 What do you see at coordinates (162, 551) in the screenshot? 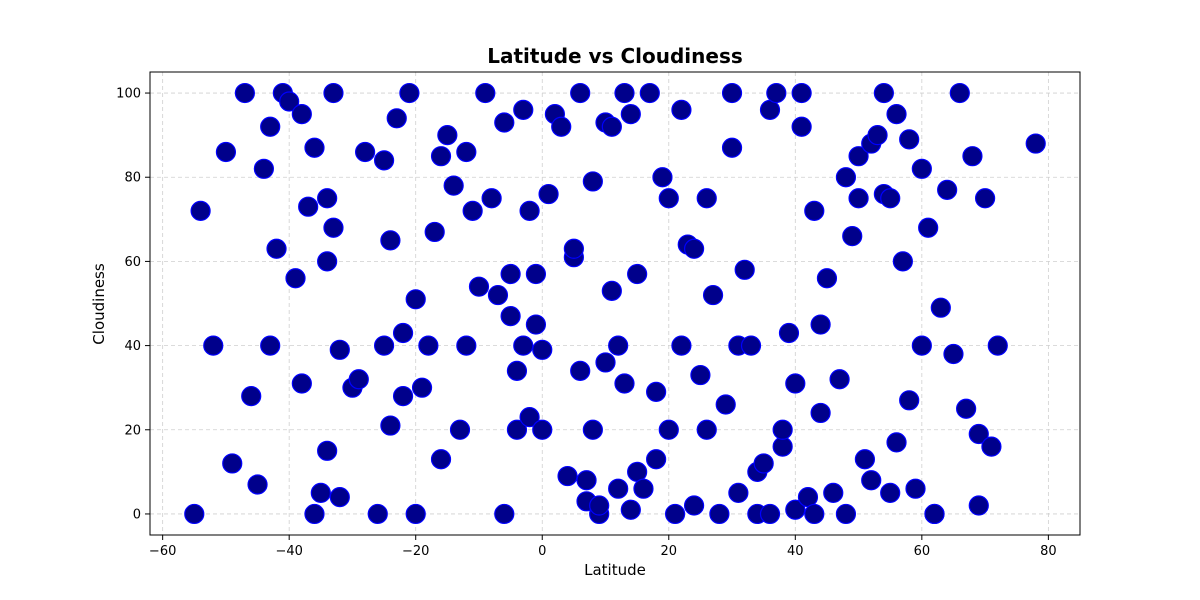
I see `x-tick-label: −60` at bounding box center [162, 551].